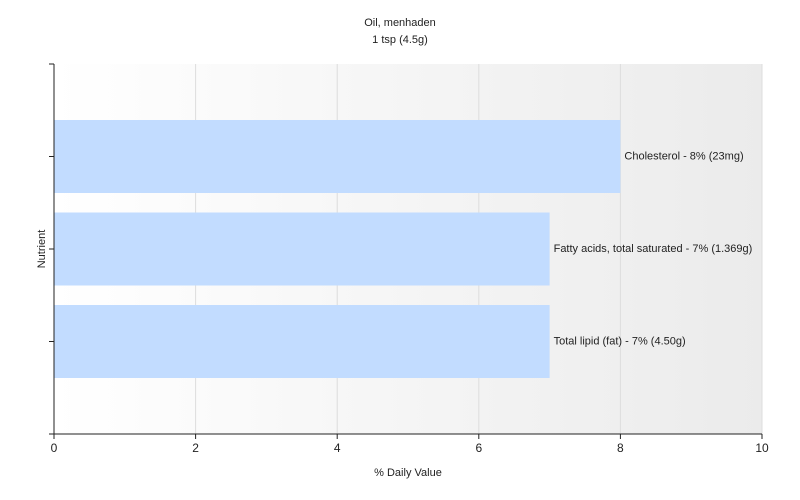  What do you see at coordinates (400, 40) in the screenshot?
I see `chart-subtitle: 1 tsp (4.5g)` at bounding box center [400, 40].